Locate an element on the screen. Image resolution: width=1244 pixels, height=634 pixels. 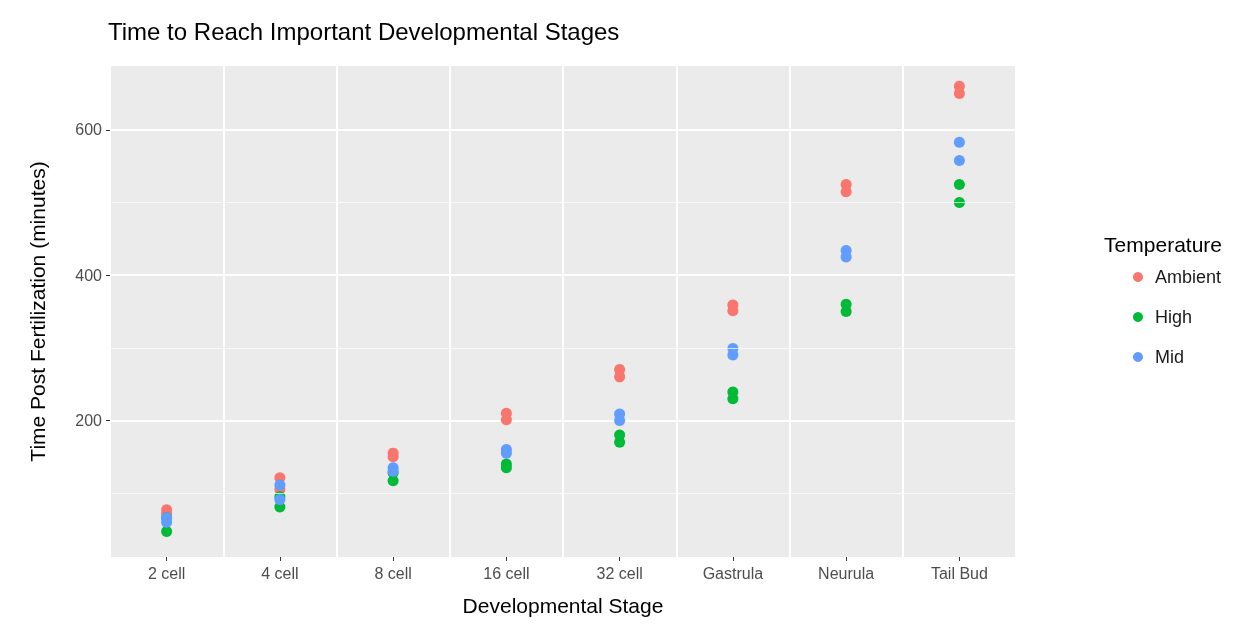
legend-title: Temperature is located at coordinates (1163, 244).